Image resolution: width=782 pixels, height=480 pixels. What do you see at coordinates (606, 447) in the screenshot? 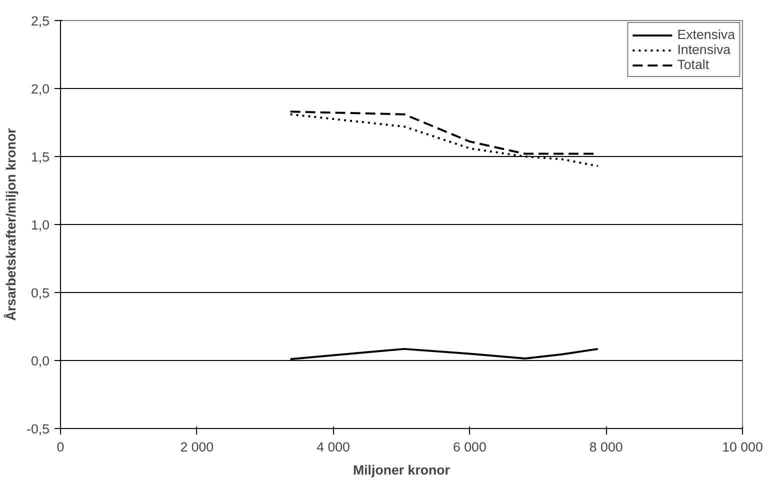
I see `x-tick-label: 8 000` at bounding box center [606, 447].